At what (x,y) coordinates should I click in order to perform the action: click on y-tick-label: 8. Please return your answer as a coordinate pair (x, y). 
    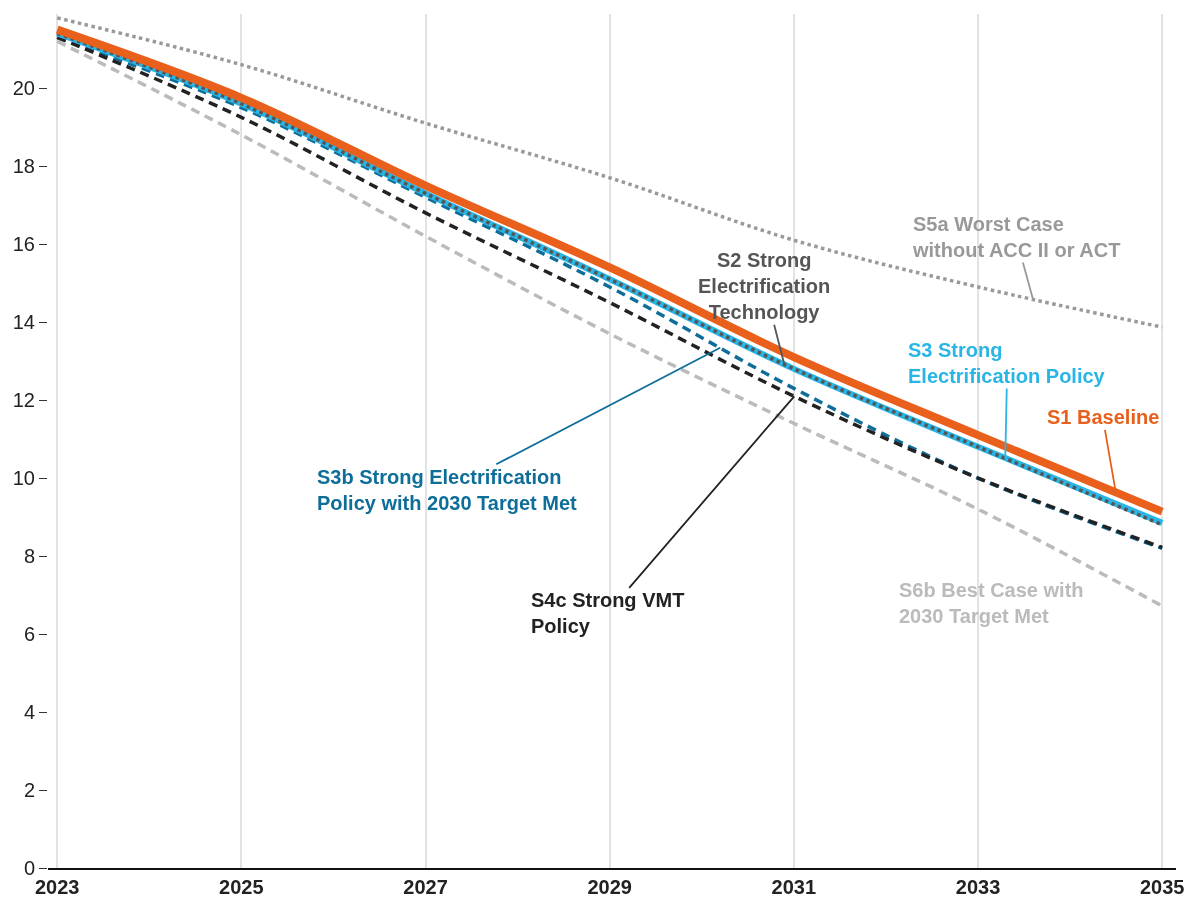
    Looking at the image, I should click on (29, 556).